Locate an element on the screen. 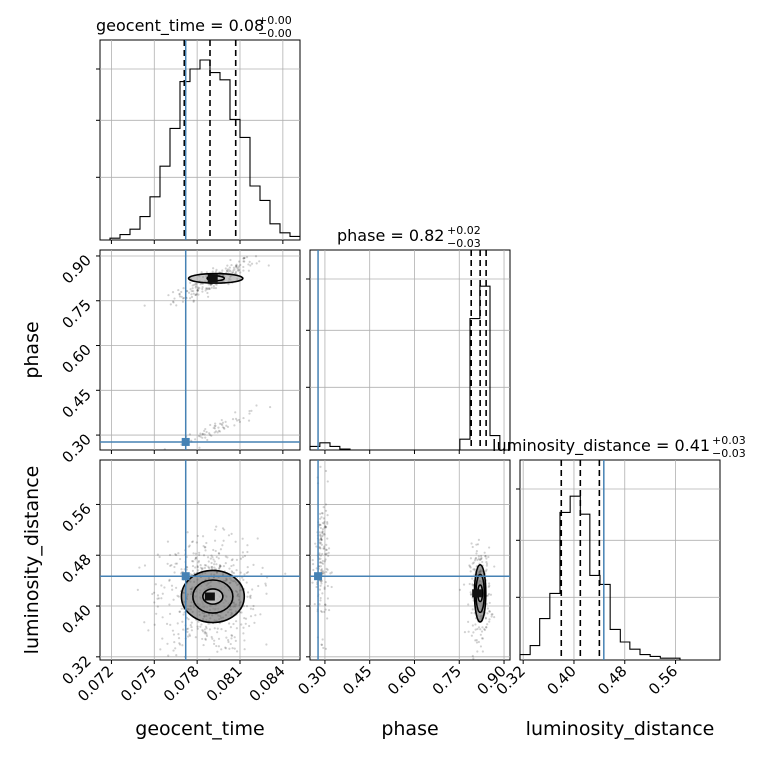  title-geocent-time: geocent_time = 0.08 is located at coordinates (180, 26).